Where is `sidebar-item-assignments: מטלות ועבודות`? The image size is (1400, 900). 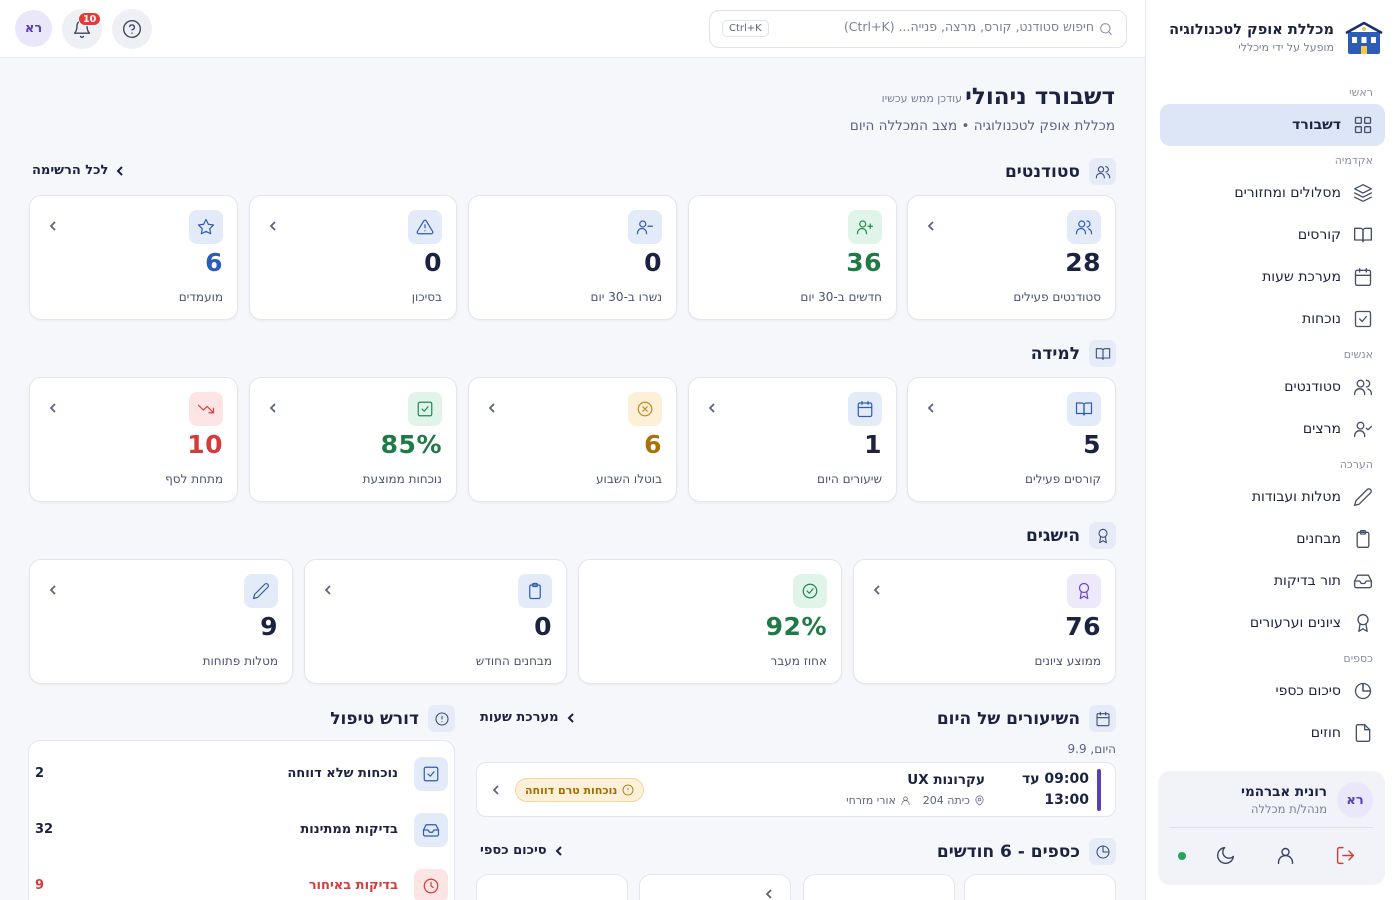
sidebar-item-assignments: מטלות ועבודות is located at coordinates (1272, 497).